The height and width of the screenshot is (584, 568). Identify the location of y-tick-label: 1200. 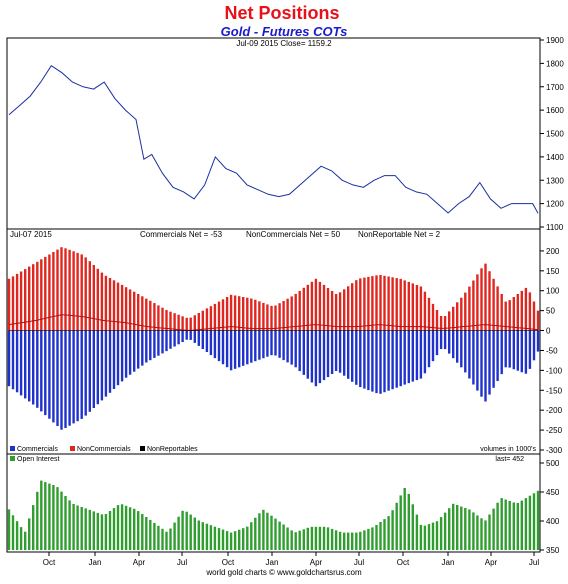
(555, 204).